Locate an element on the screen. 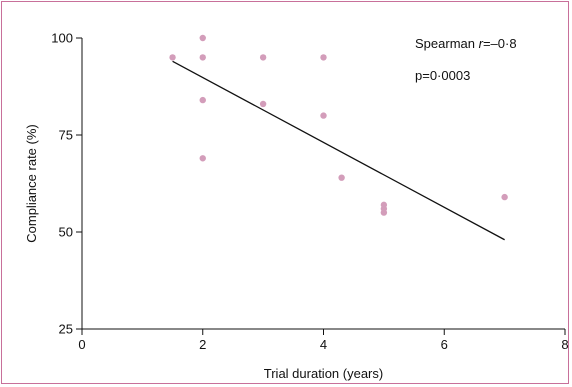  spearman-r-symbol: r is located at coordinates (481, 43).